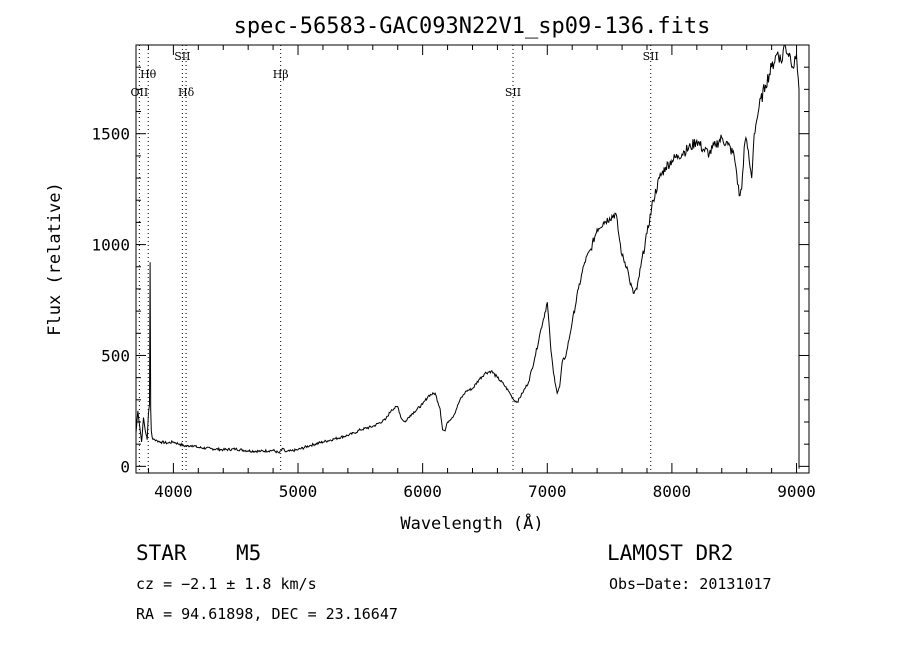  What do you see at coordinates (161, 553) in the screenshot?
I see `object-class: STAR` at bounding box center [161, 553].